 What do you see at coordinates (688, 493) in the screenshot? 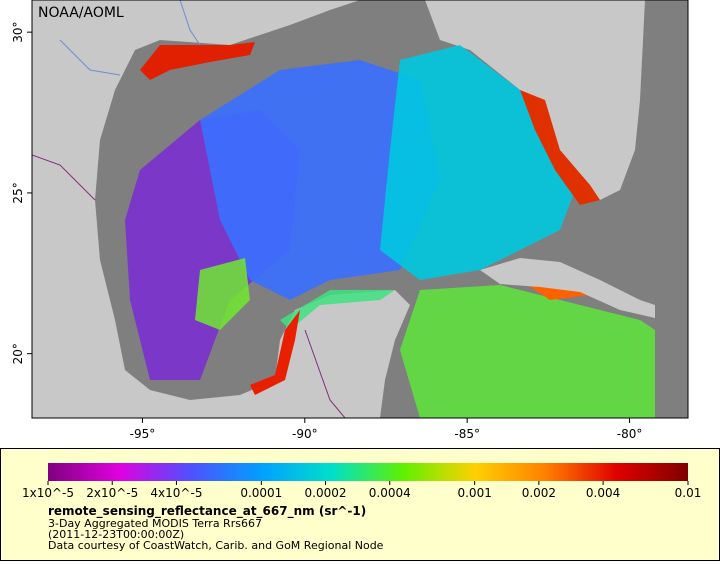
I see `colorbar-tick-label: 0.01` at bounding box center [688, 493].